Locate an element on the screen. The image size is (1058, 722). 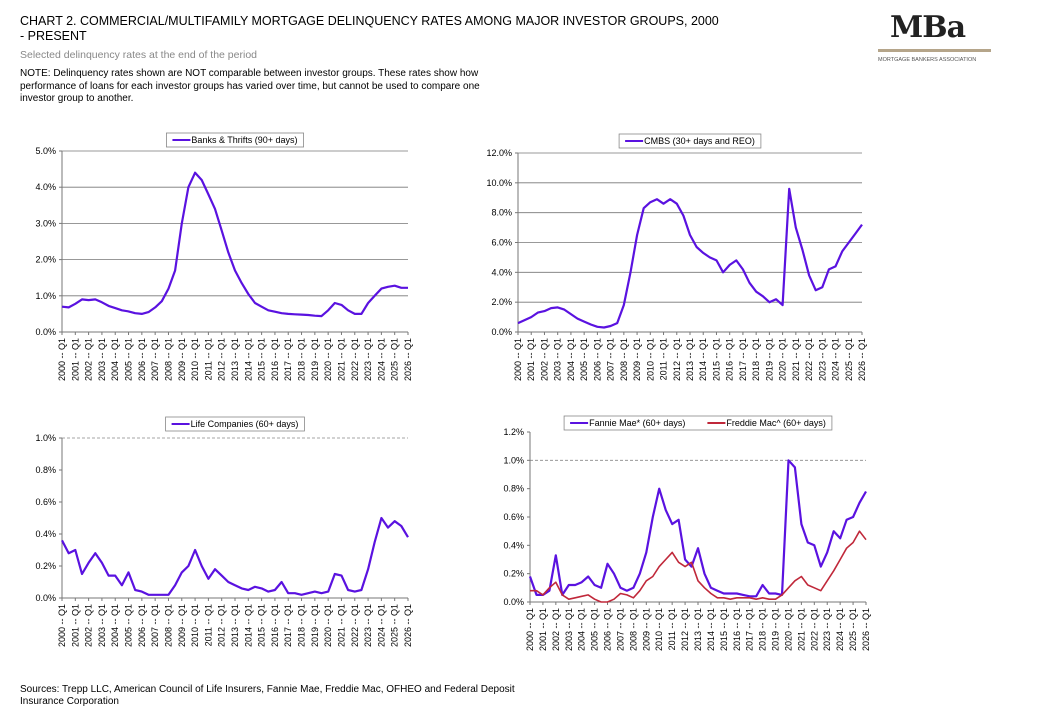
legend-label: Life Companies (60+ days) is located at coordinates (245, 424).